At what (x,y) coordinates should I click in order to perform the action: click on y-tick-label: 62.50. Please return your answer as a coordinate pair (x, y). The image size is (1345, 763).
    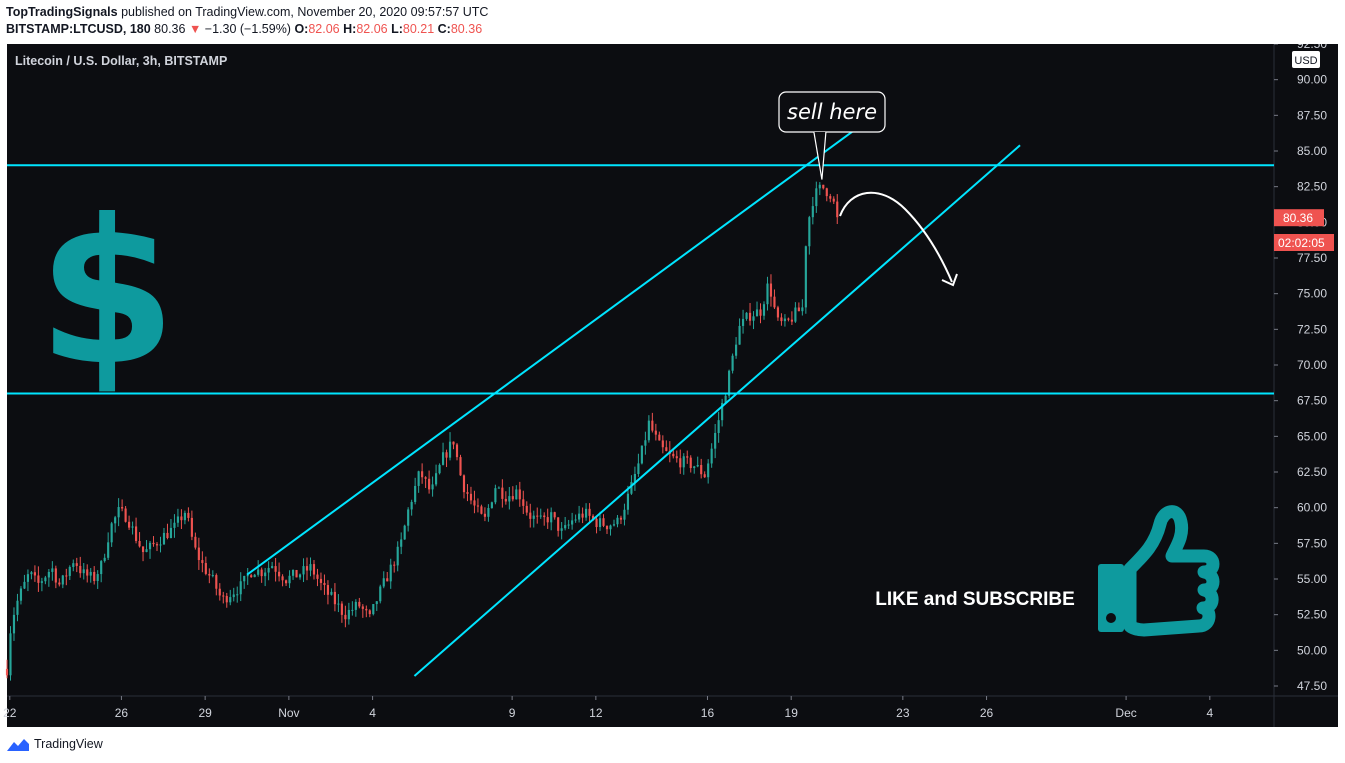
    Looking at the image, I should click on (1312, 472).